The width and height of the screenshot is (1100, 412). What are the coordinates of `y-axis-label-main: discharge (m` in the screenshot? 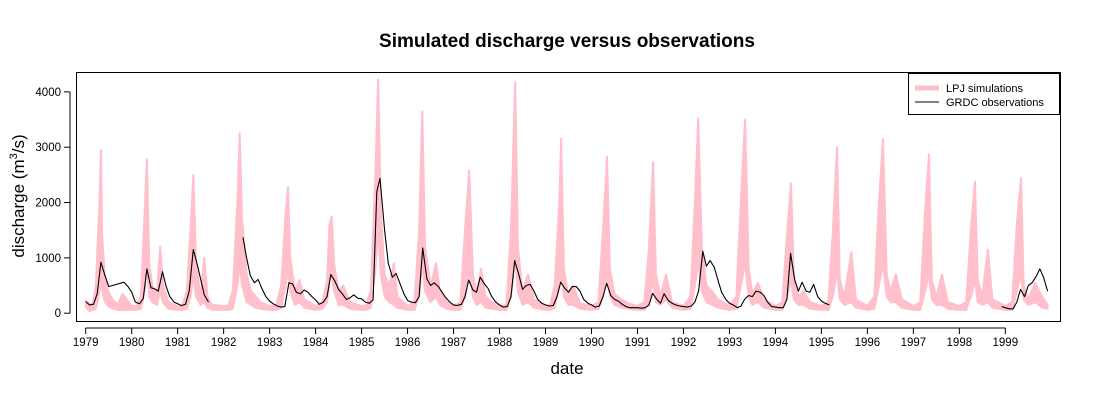 It's located at (18, 208).